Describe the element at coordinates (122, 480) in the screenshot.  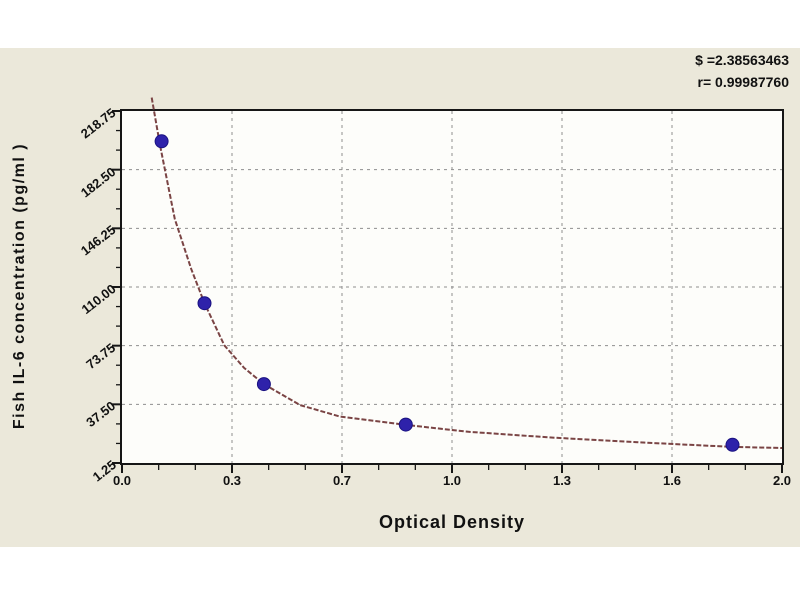
I see `x-tick-label: 0.0` at that location.